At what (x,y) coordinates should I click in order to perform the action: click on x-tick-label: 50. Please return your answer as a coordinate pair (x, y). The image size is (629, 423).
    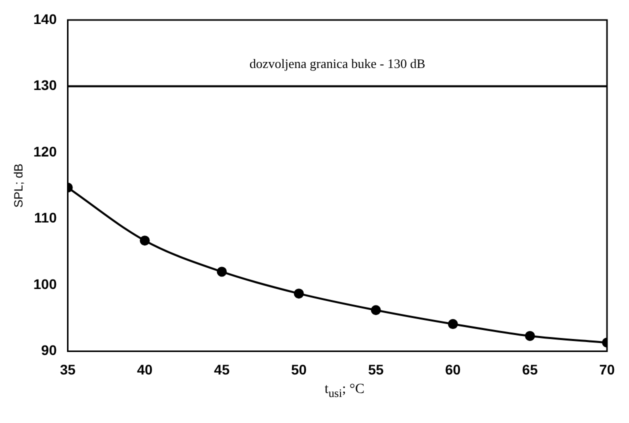
    Looking at the image, I should click on (299, 369).